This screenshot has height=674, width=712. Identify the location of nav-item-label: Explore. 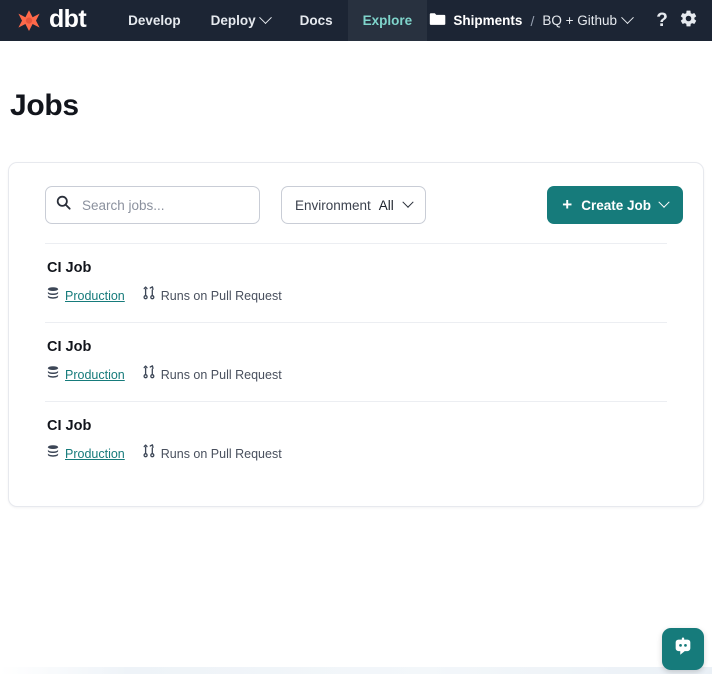
(387, 20).